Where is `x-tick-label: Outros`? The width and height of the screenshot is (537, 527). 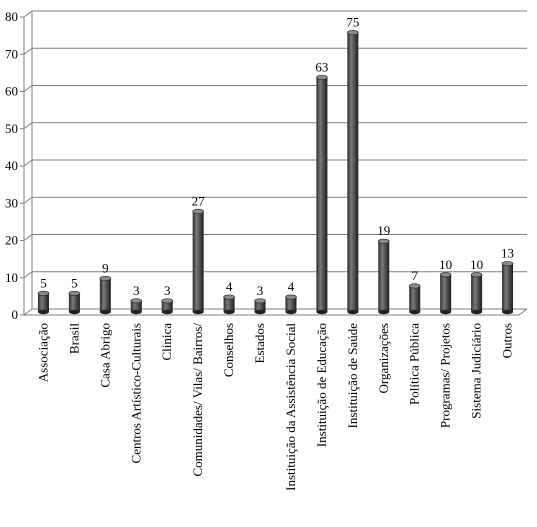
x-tick-label: Outros is located at coordinates (507, 340).